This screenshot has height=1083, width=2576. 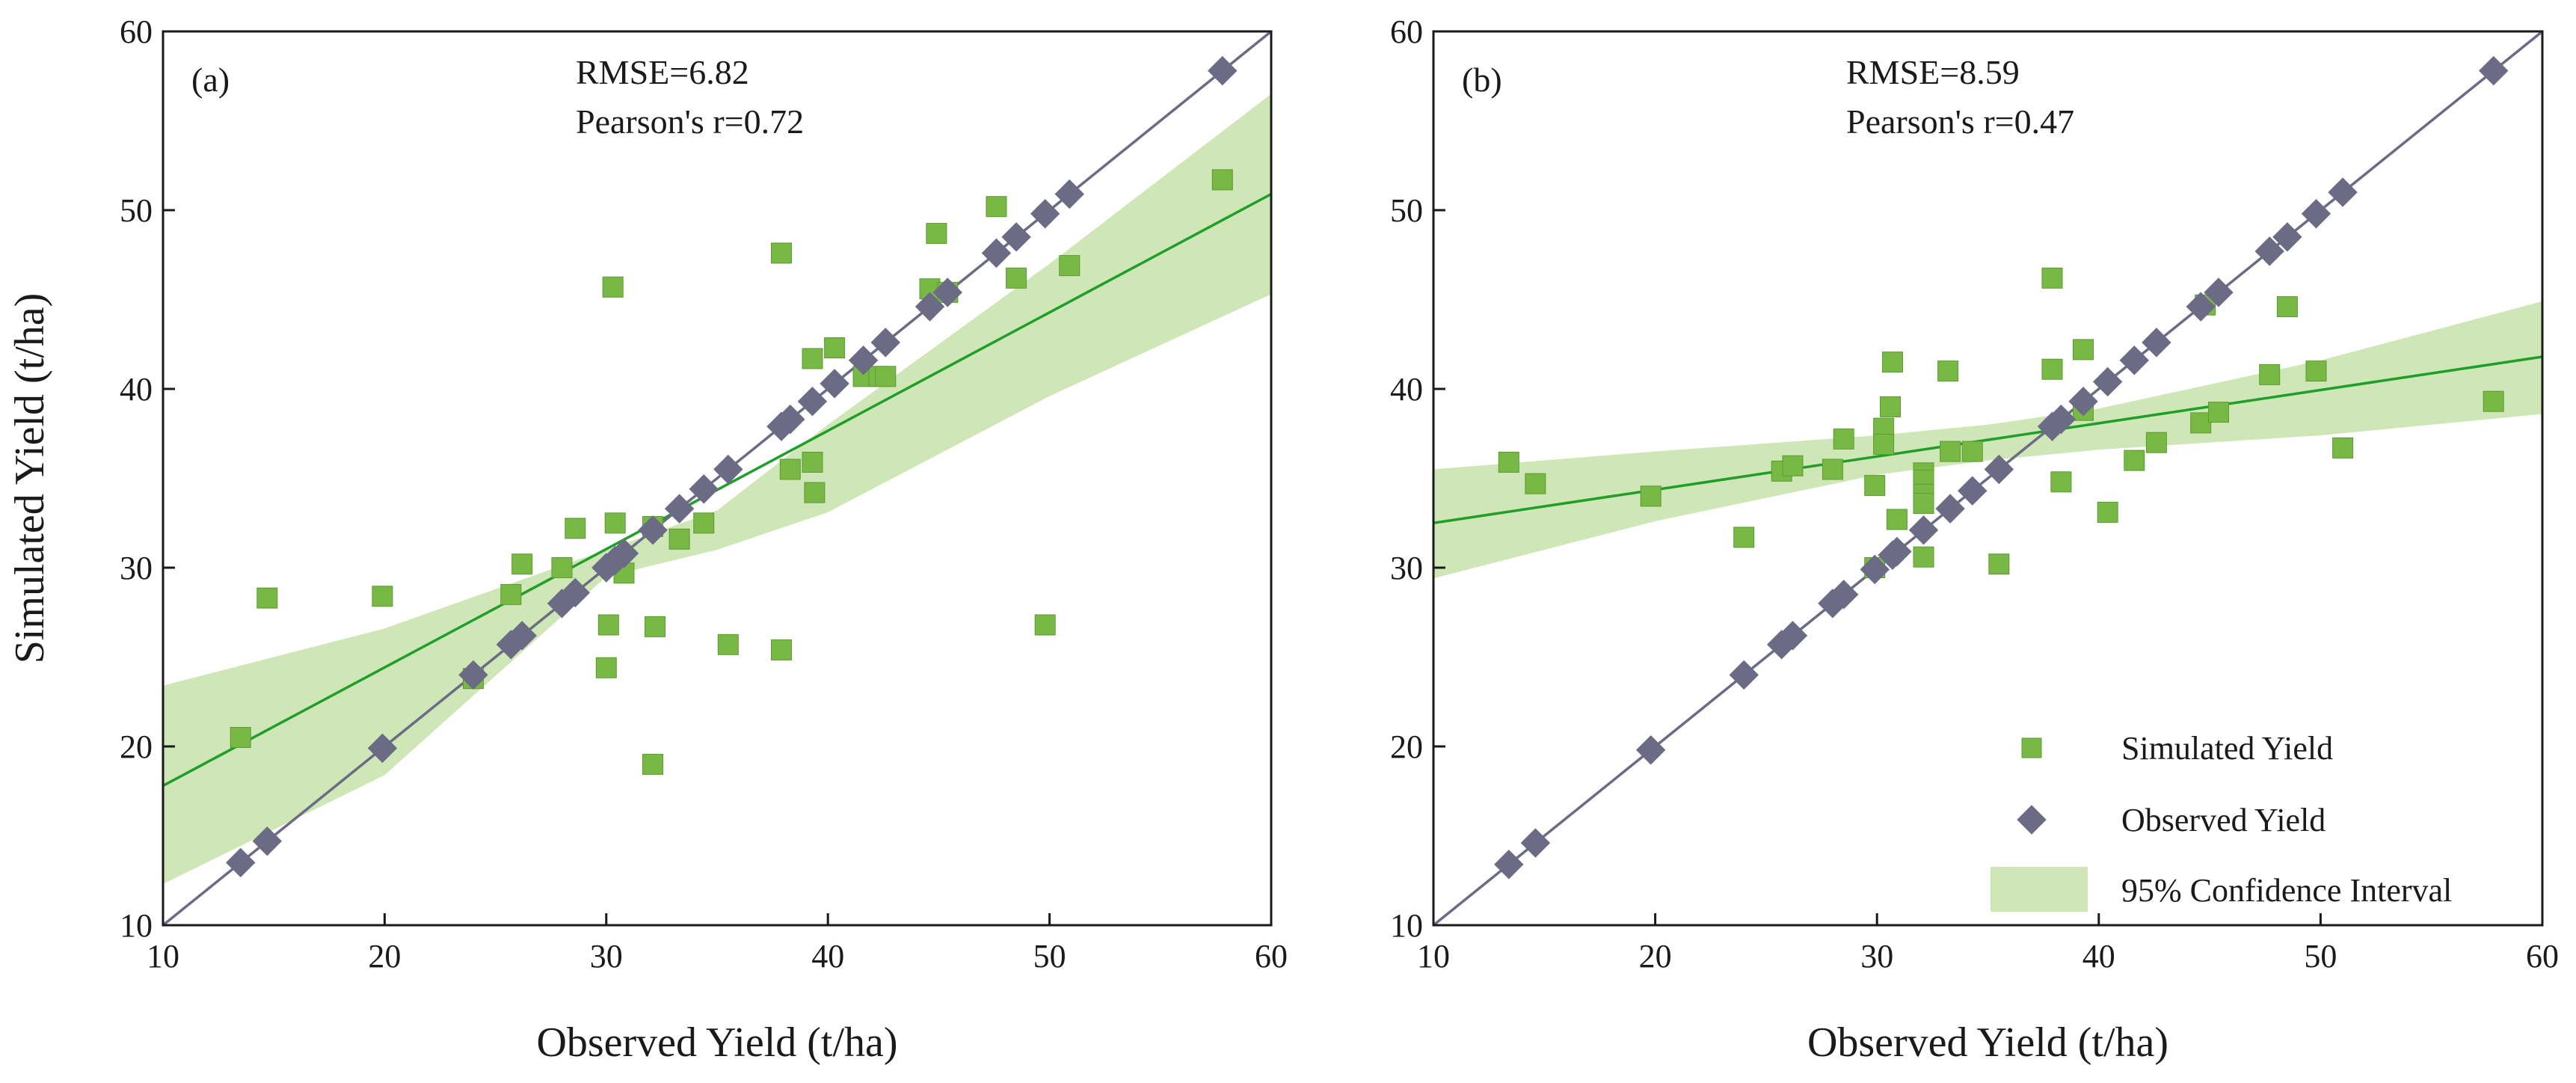 What do you see at coordinates (690, 121) in the screenshot?
I see `pearson-annotation: Pearson's r=0.72` at bounding box center [690, 121].